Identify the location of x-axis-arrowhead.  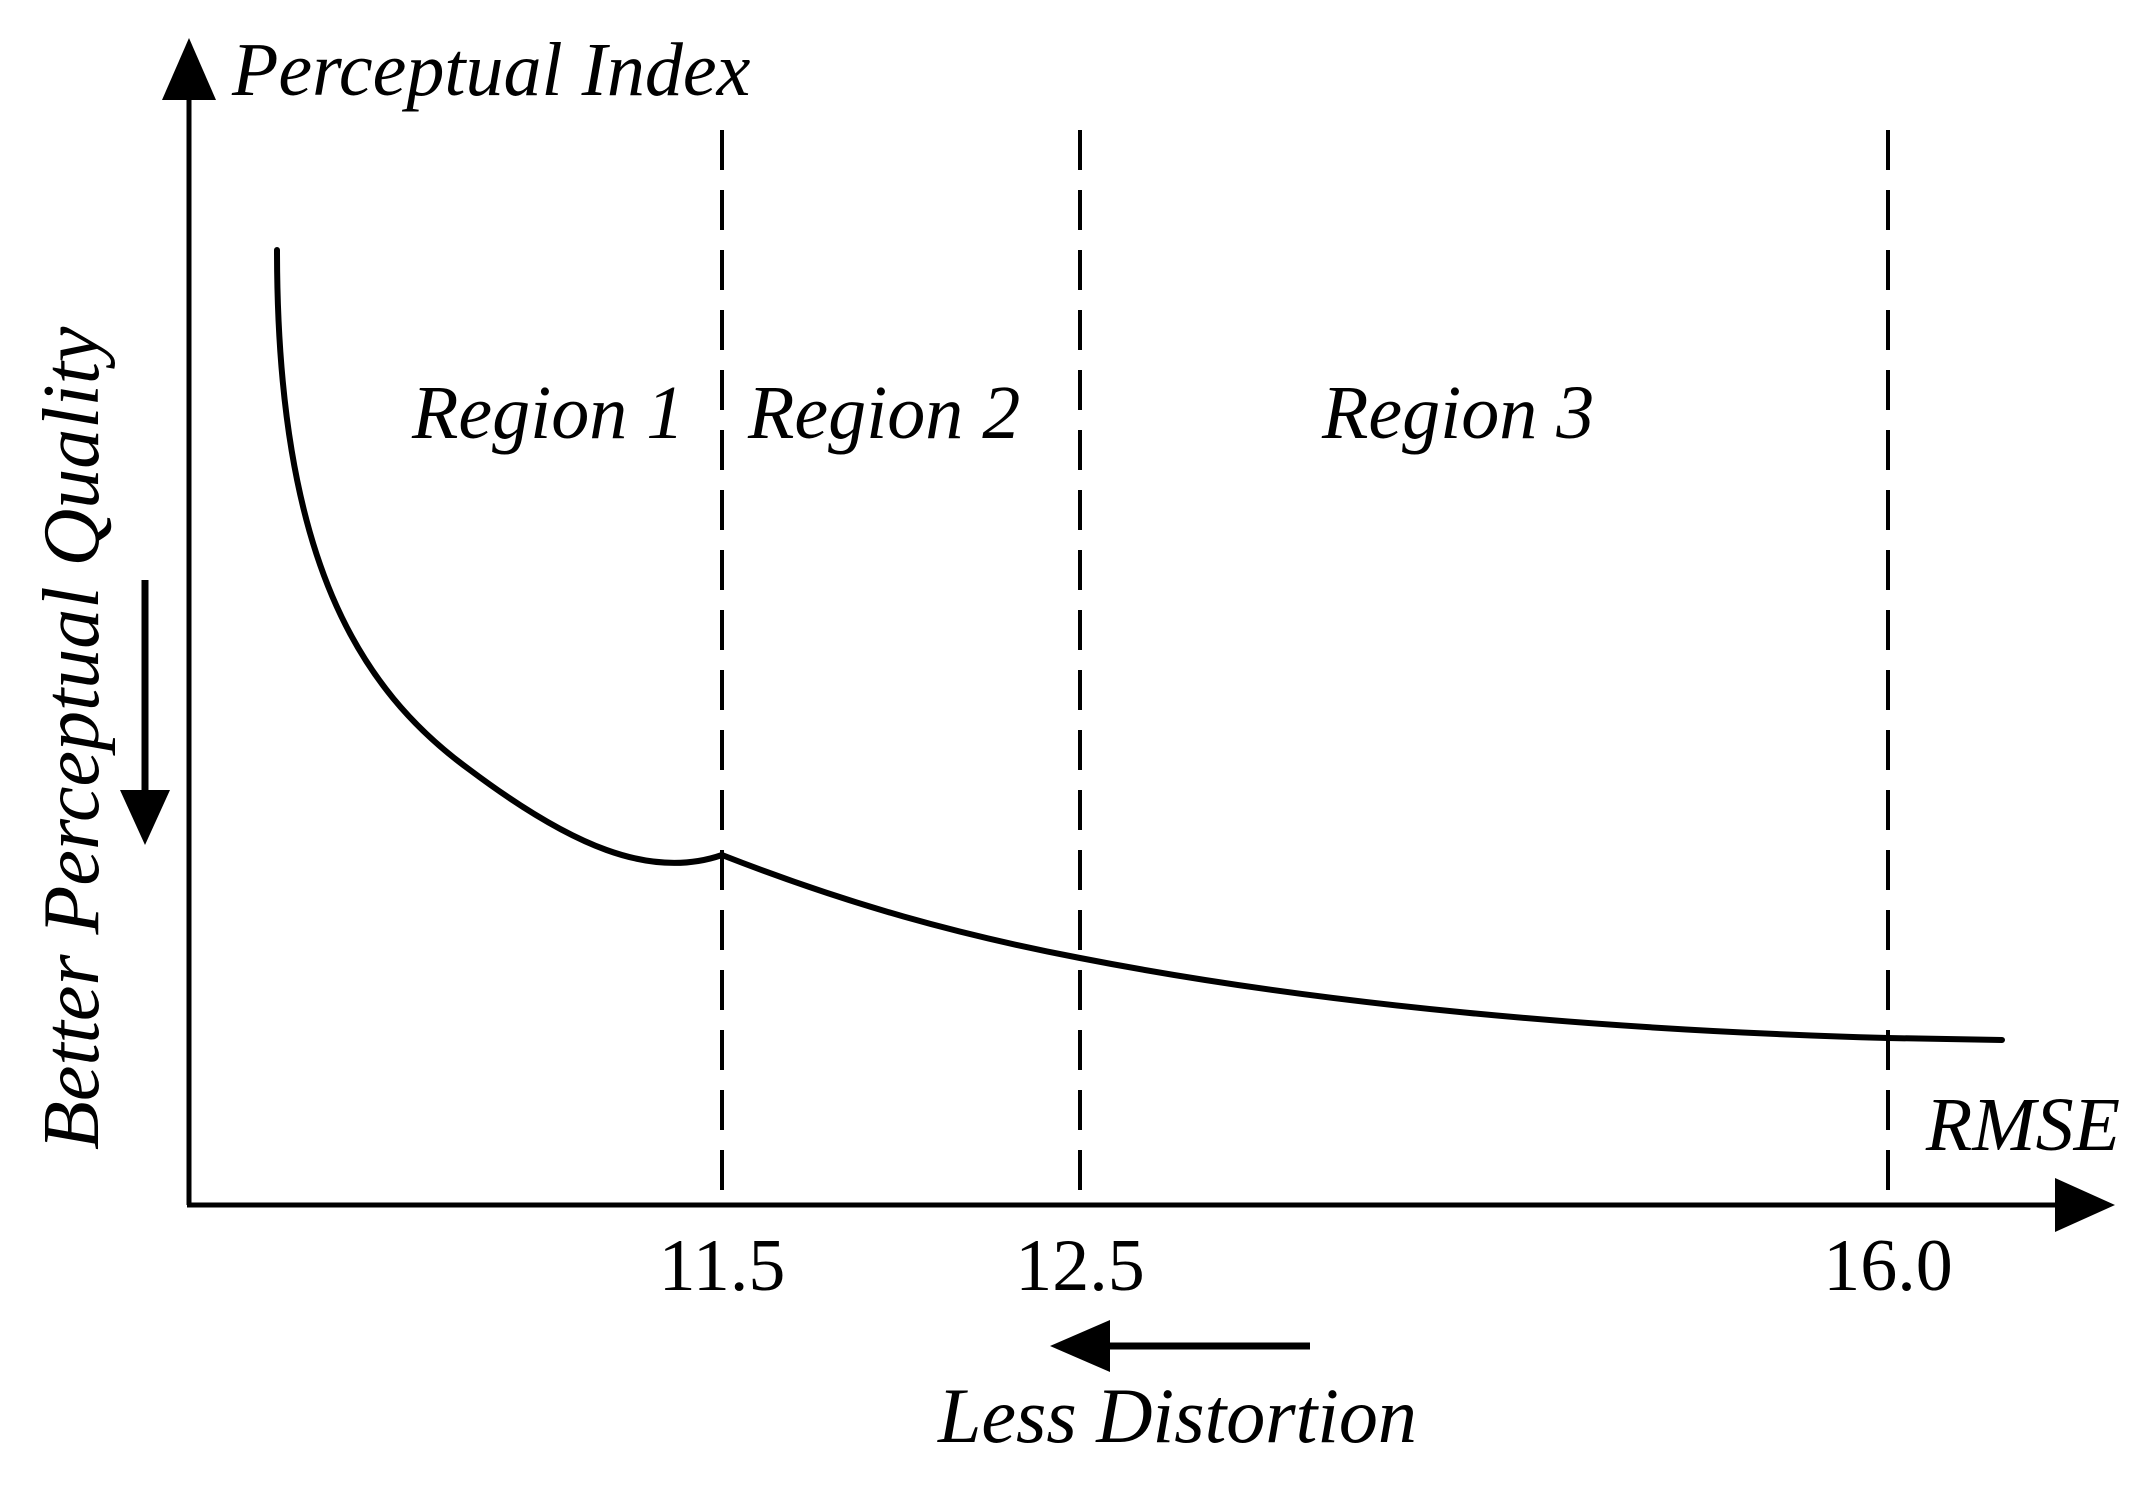
(2085, 1205).